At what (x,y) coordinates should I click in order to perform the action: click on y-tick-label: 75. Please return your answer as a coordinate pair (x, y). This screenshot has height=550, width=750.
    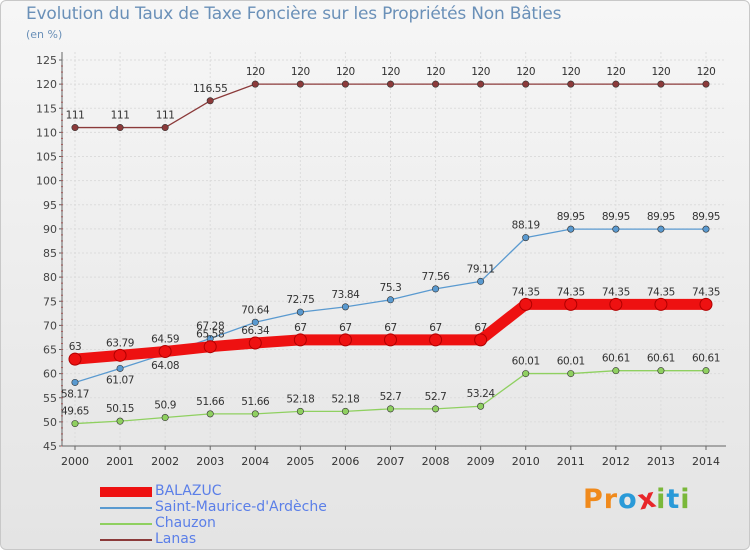
    Looking at the image, I should click on (50, 301).